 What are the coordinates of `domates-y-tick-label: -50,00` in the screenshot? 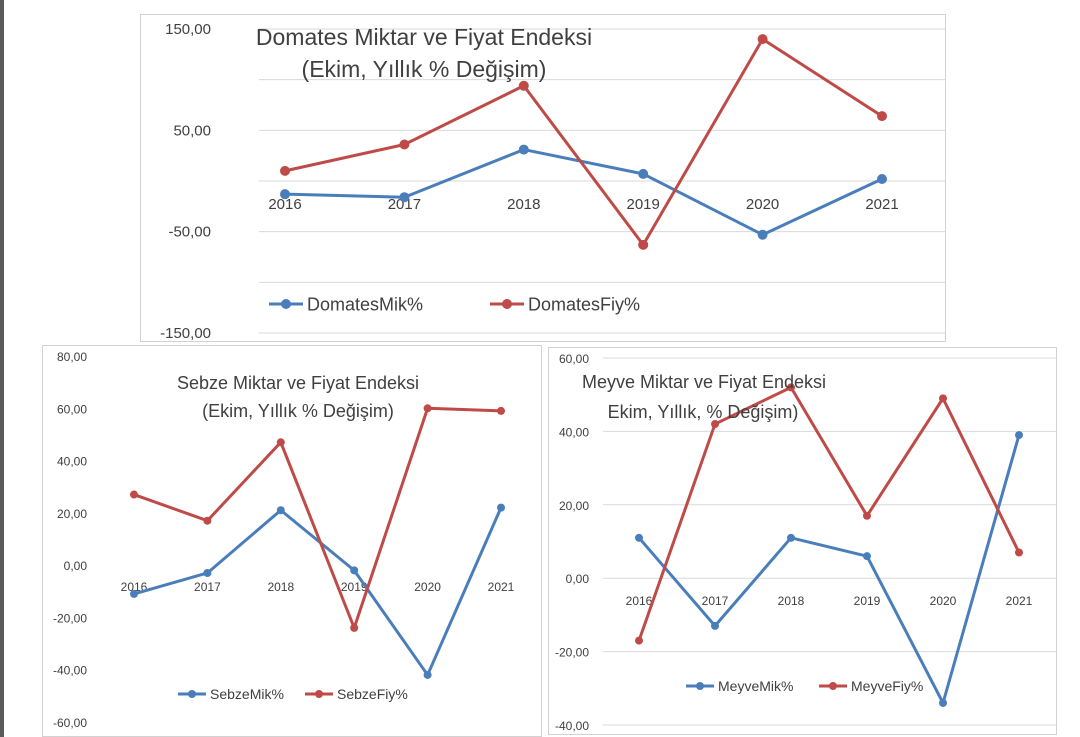 It's located at (189, 232).